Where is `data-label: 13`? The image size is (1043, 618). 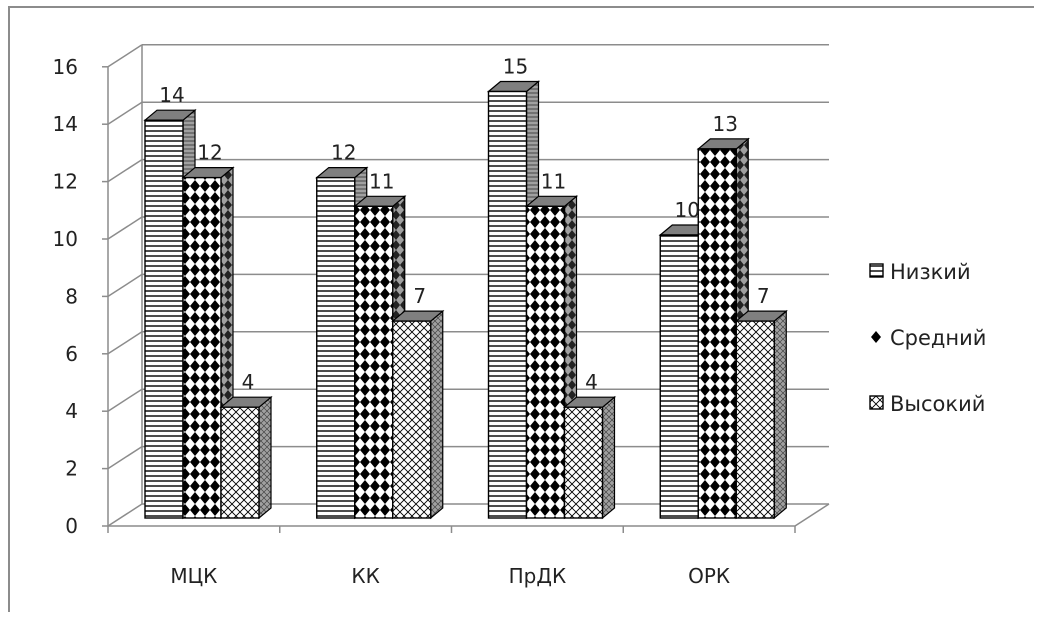
data-label: 13 is located at coordinates (725, 124).